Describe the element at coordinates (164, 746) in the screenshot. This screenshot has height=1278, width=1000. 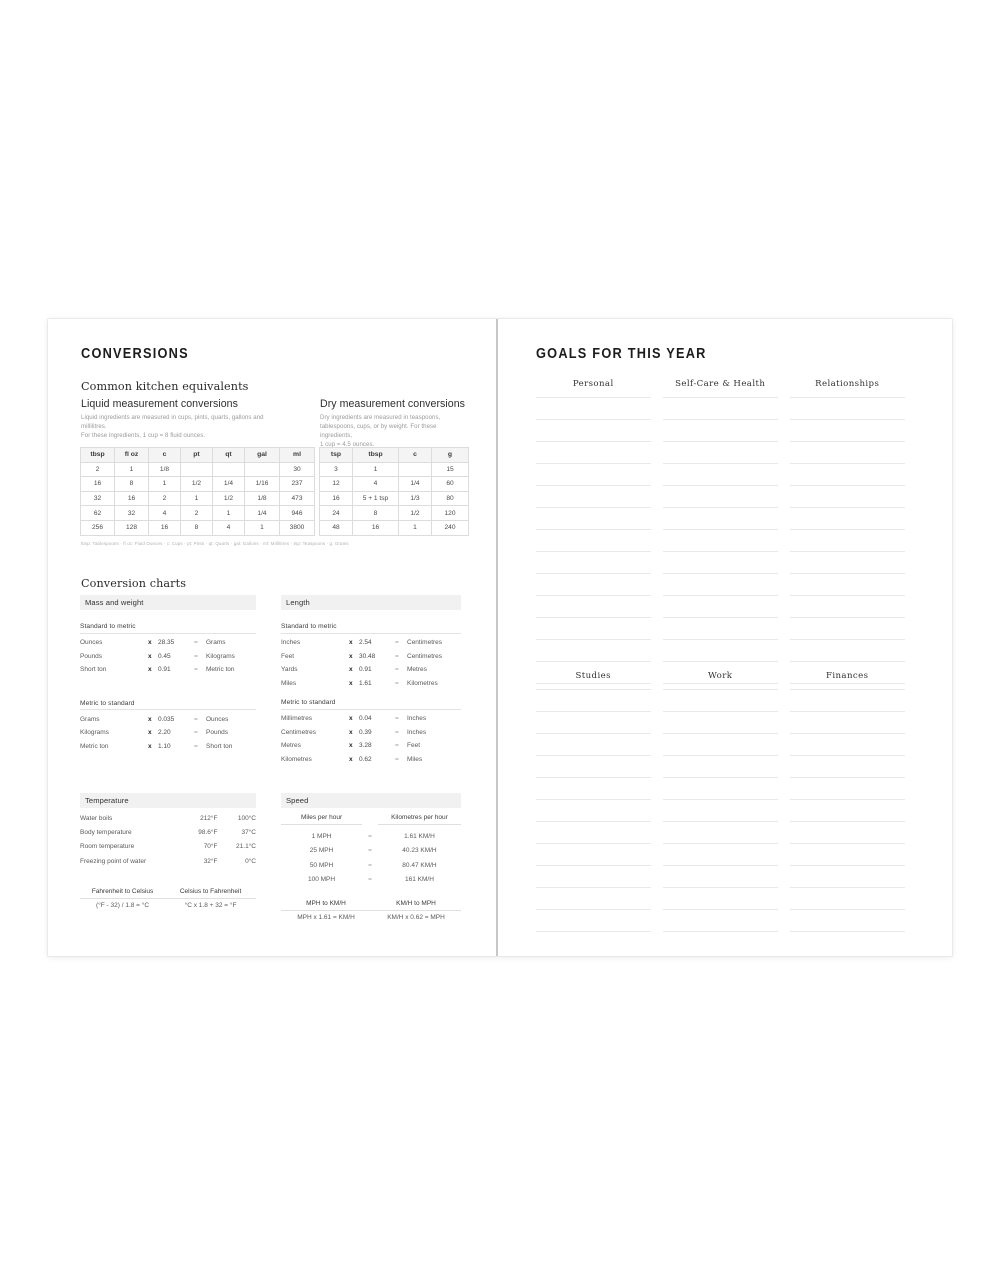
I see `conversion-factor: 1.10` at that location.